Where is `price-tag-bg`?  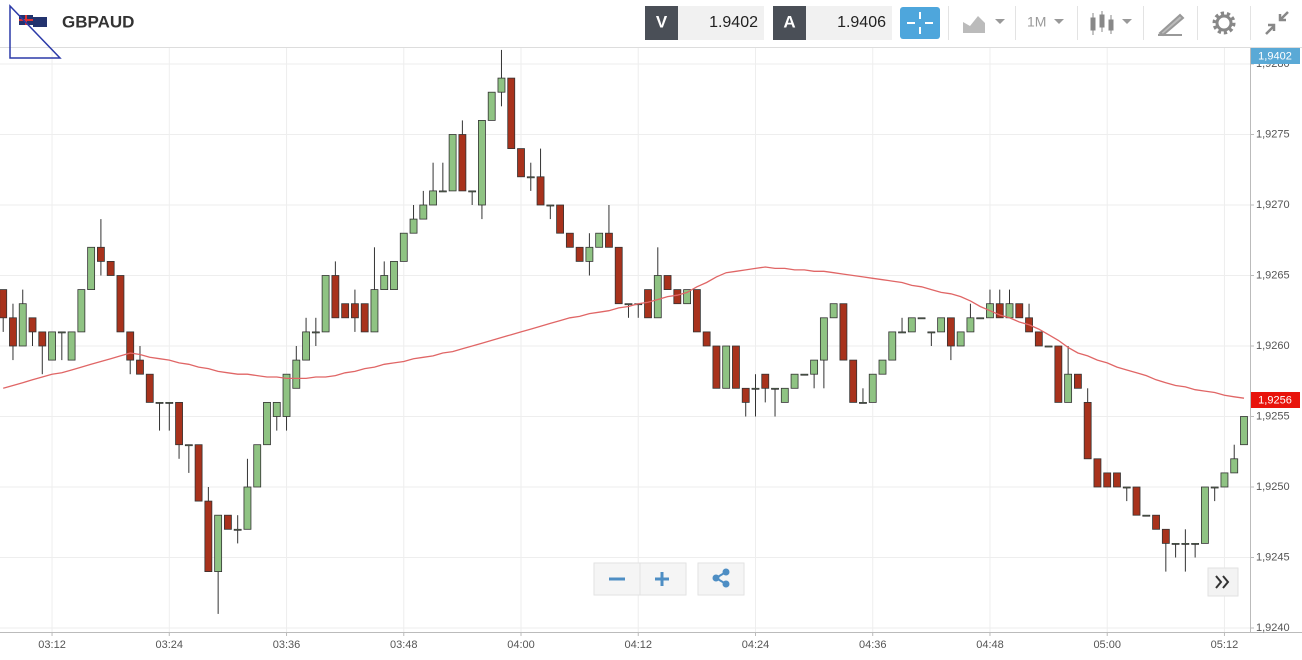
price-tag-bg is located at coordinates (1275, 400).